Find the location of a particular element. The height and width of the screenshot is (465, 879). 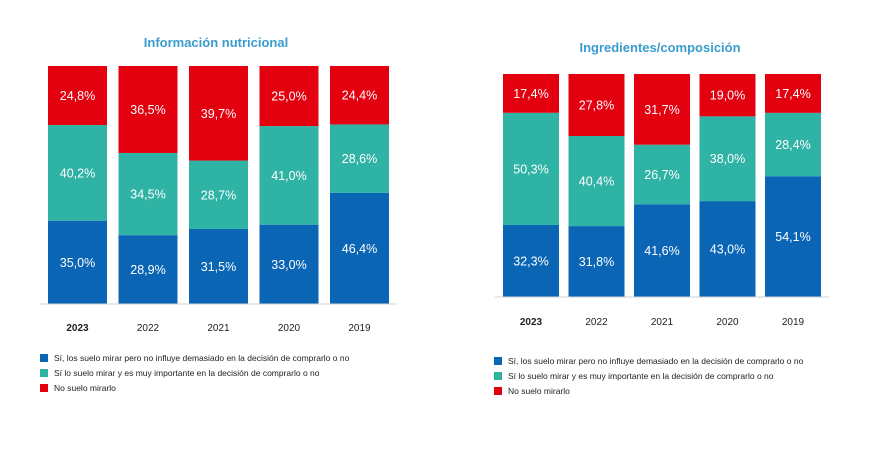

data-label: 28,9% is located at coordinates (147, 270).